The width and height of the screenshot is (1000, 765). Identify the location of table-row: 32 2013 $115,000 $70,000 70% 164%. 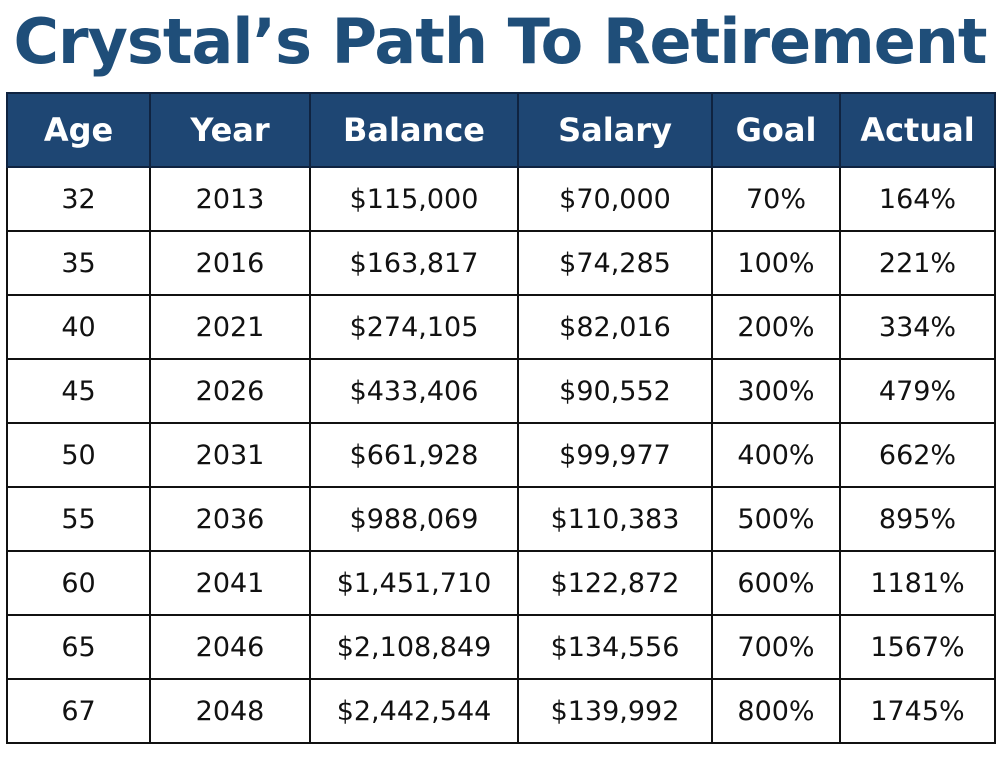
(501, 199).